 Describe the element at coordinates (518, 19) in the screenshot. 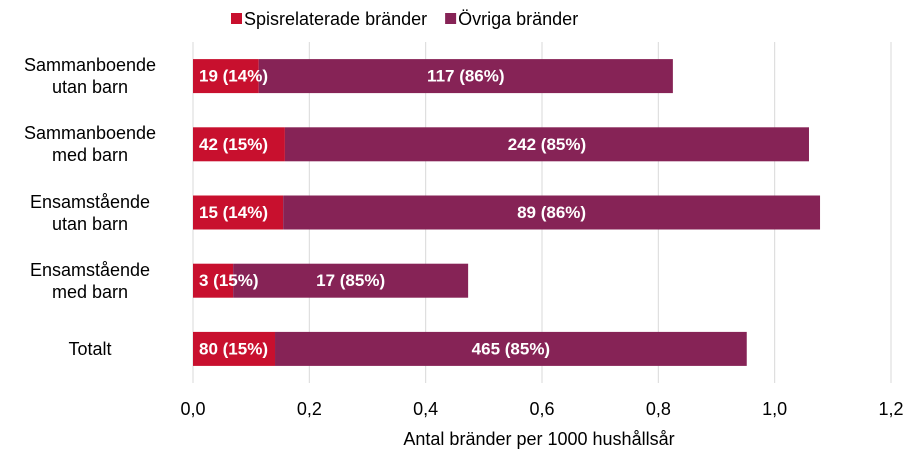

I see `legend-label: Övriga bränder` at that location.